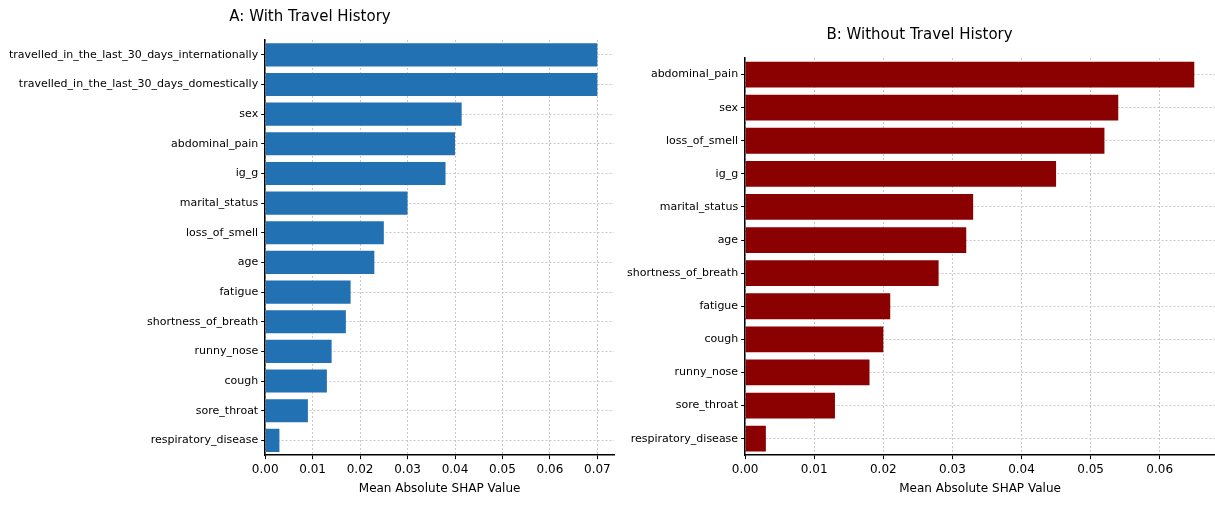 The height and width of the screenshot is (506, 1215). What do you see at coordinates (310, 15) in the screenshot?
I see `chart-title: A: With Travel History` at bounding box center [310, 15].